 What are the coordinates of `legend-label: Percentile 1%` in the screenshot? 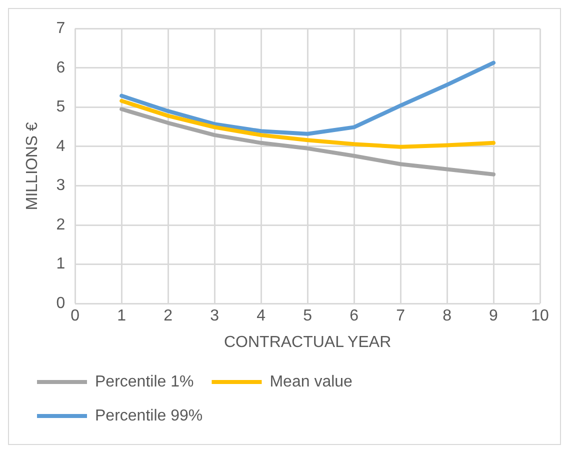 It's located at (144, 381).